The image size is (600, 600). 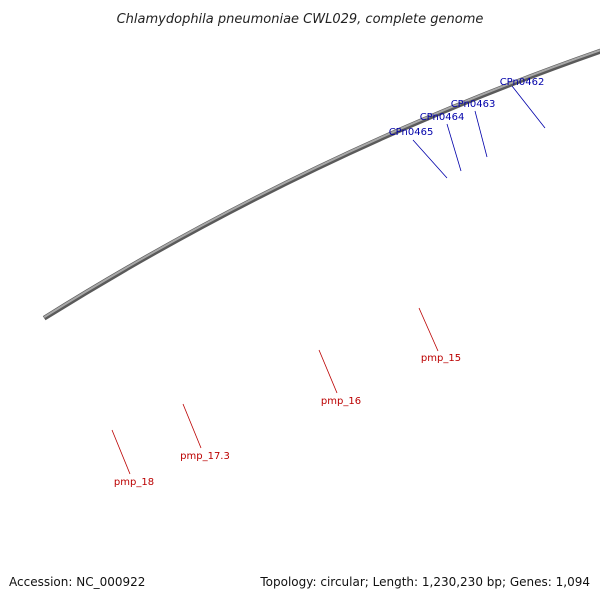 What do you see at coordinates (205, 456) in the screenshot?
I see `reverse-gene-label: pmp_17.3` at bounding box center [205, 456].